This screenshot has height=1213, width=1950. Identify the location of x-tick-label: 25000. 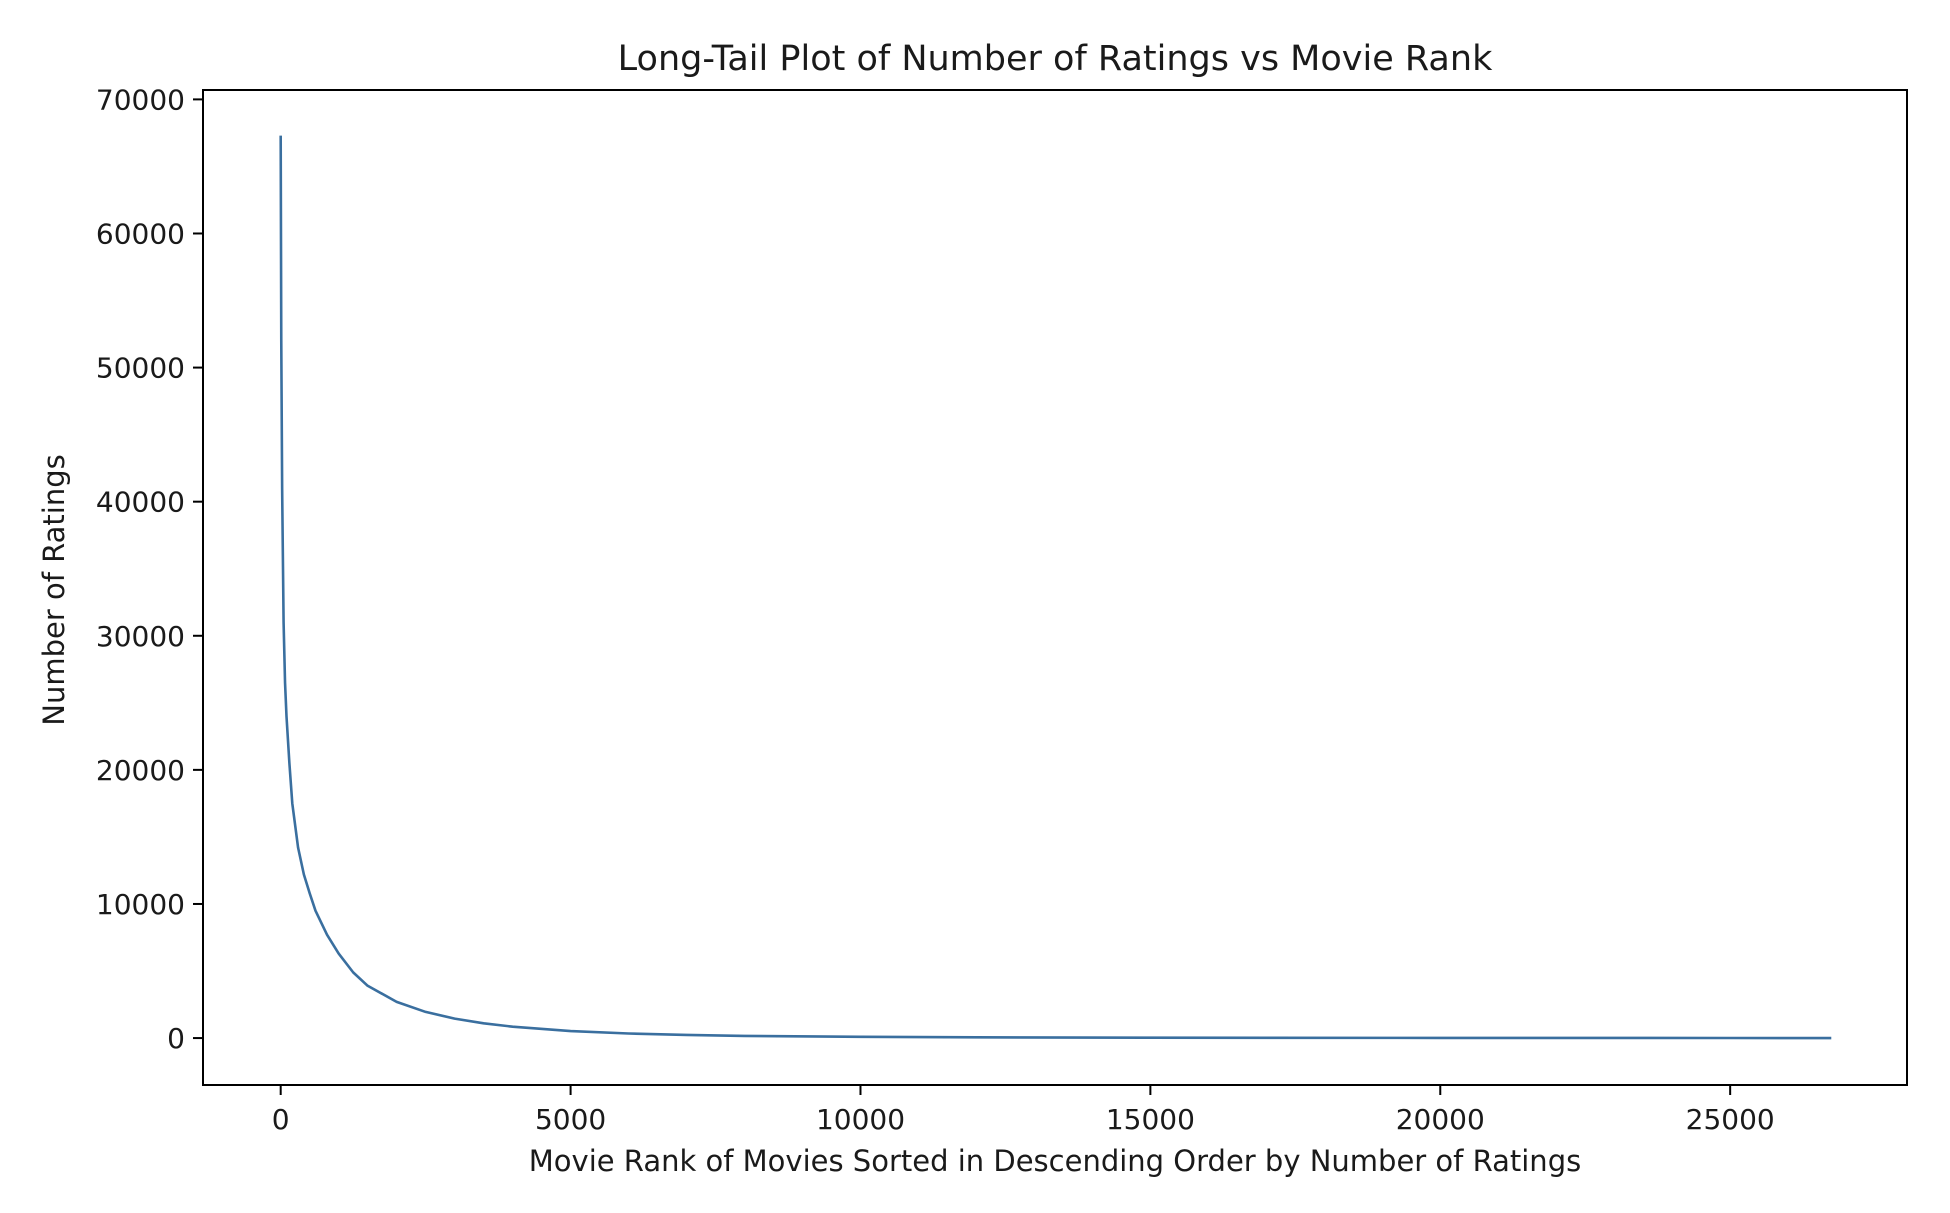
(1730, 1119).